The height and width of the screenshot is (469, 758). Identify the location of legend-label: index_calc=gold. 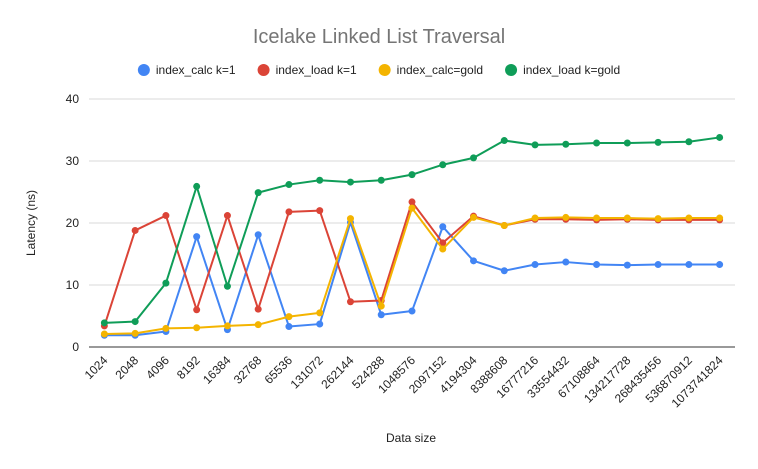
(440, 70).